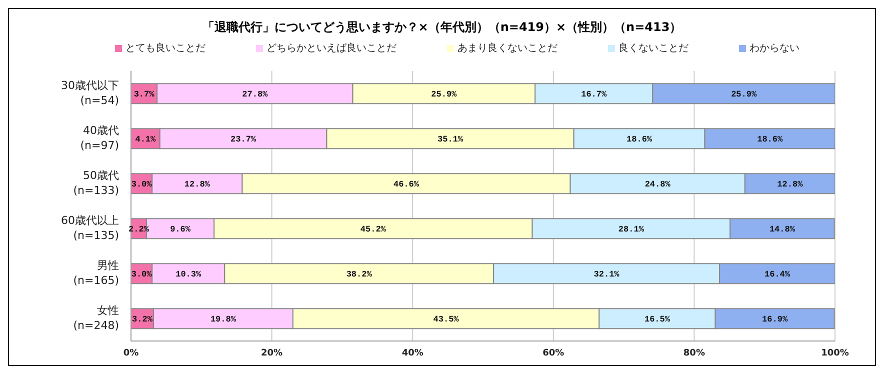 Image resolution: width=886 pixels, height=372 pixels. I want to click on data-label: 24.8%, so click(658, 185).